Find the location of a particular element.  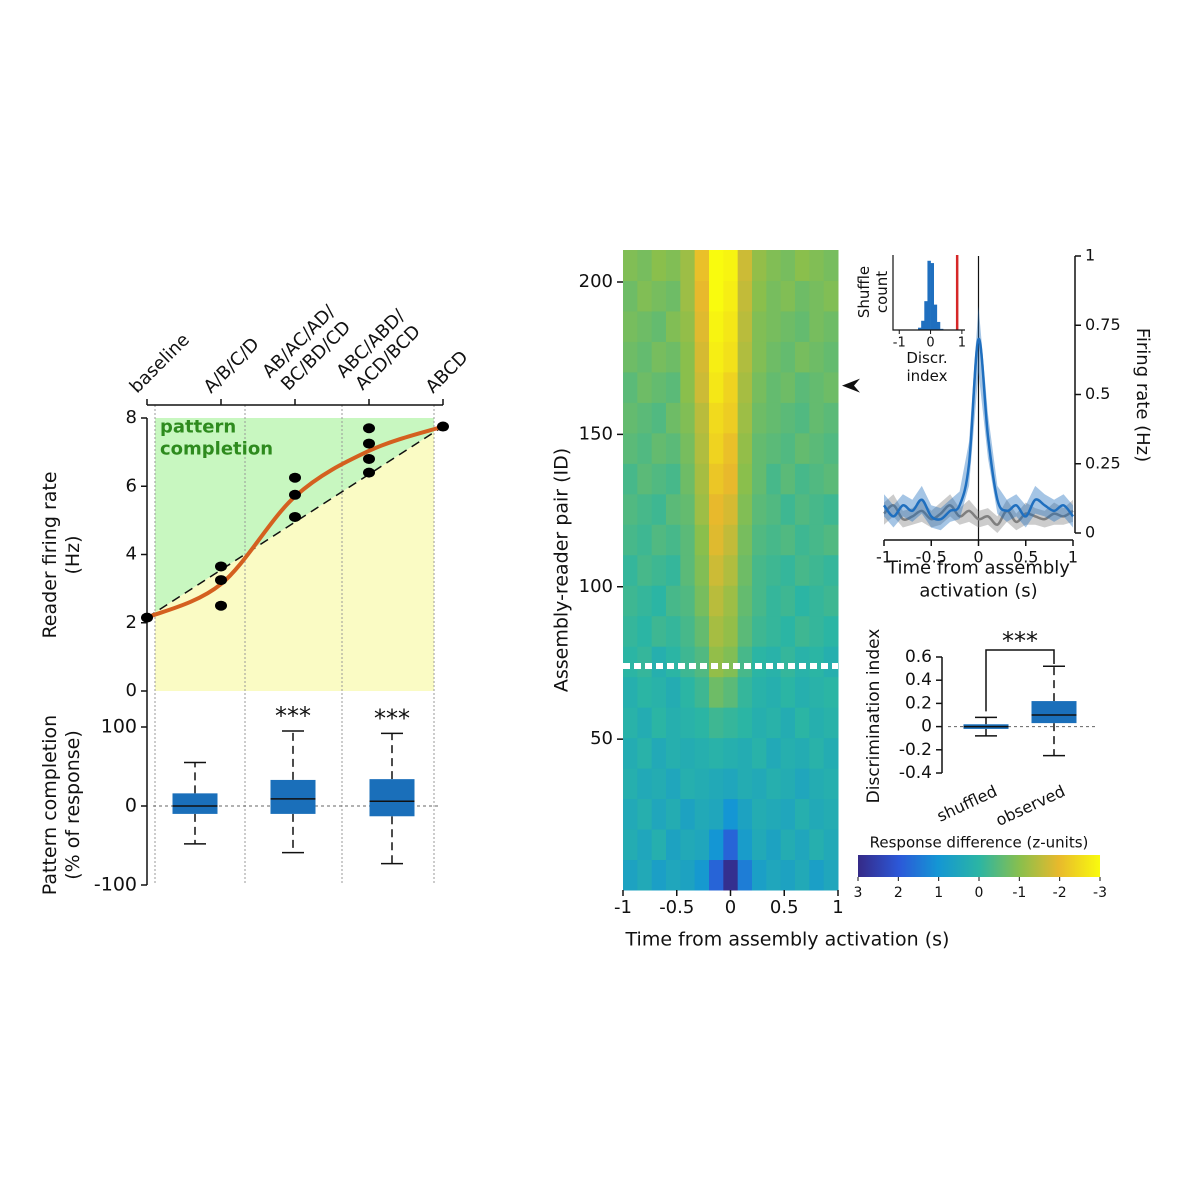

colorbar-tick-label: -1 is located at coordinates (1019, 893).